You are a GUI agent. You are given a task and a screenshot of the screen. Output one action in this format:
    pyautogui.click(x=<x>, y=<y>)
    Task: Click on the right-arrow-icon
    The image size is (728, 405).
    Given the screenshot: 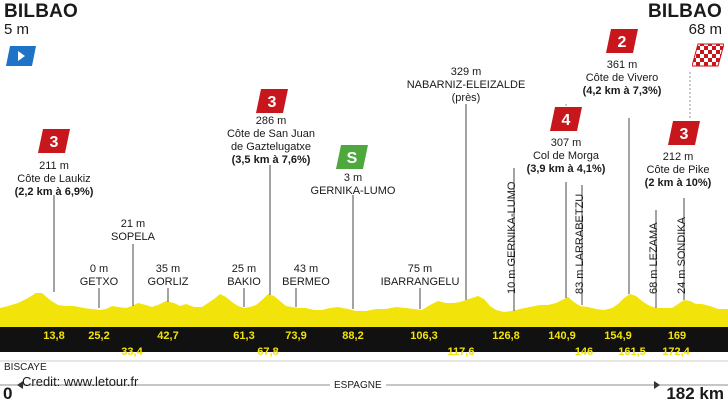 What is the action you would take?
    pyautogui.click(x=657, y=385)
    